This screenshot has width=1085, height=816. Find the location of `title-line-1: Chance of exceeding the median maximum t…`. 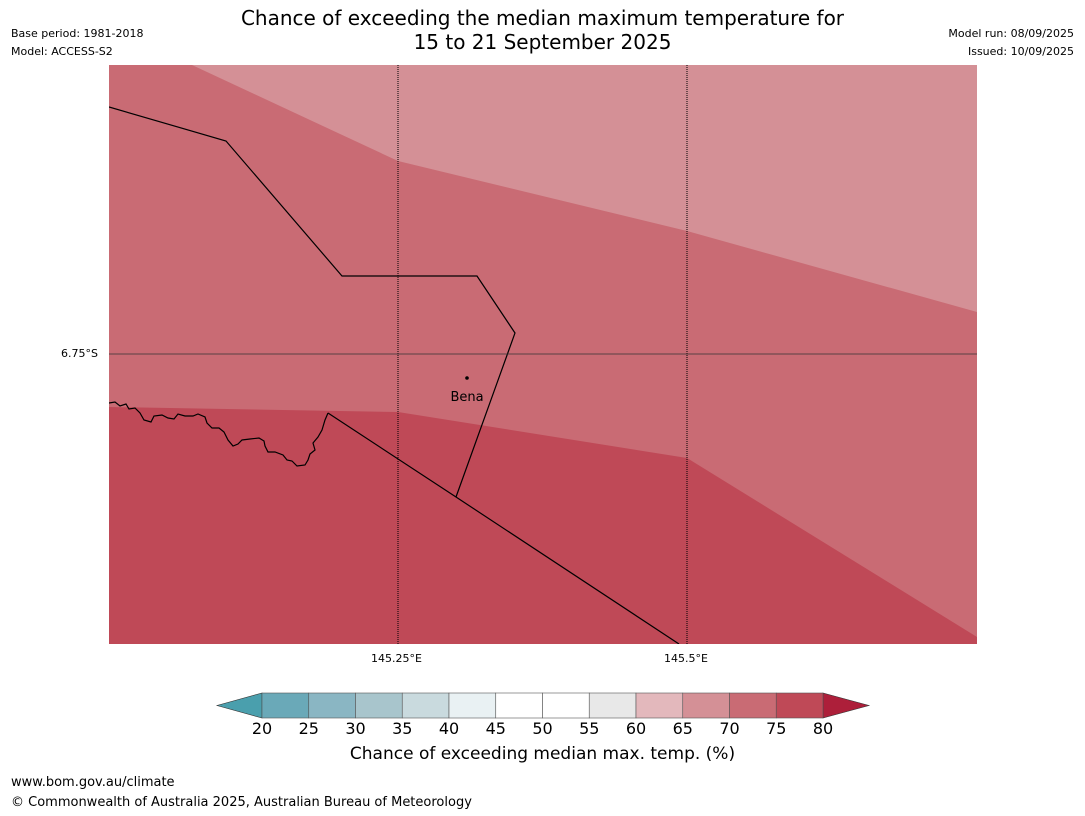

title-line-1: Chance of exceeding the median maximum t… is located at coordinates (542, 18).